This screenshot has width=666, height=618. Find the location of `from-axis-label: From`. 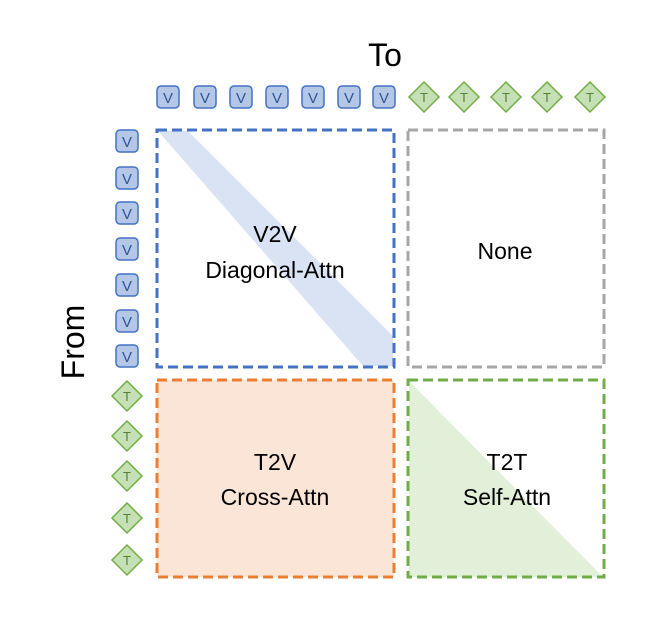

from-axis-label: From is located at coordinates (73, 342).